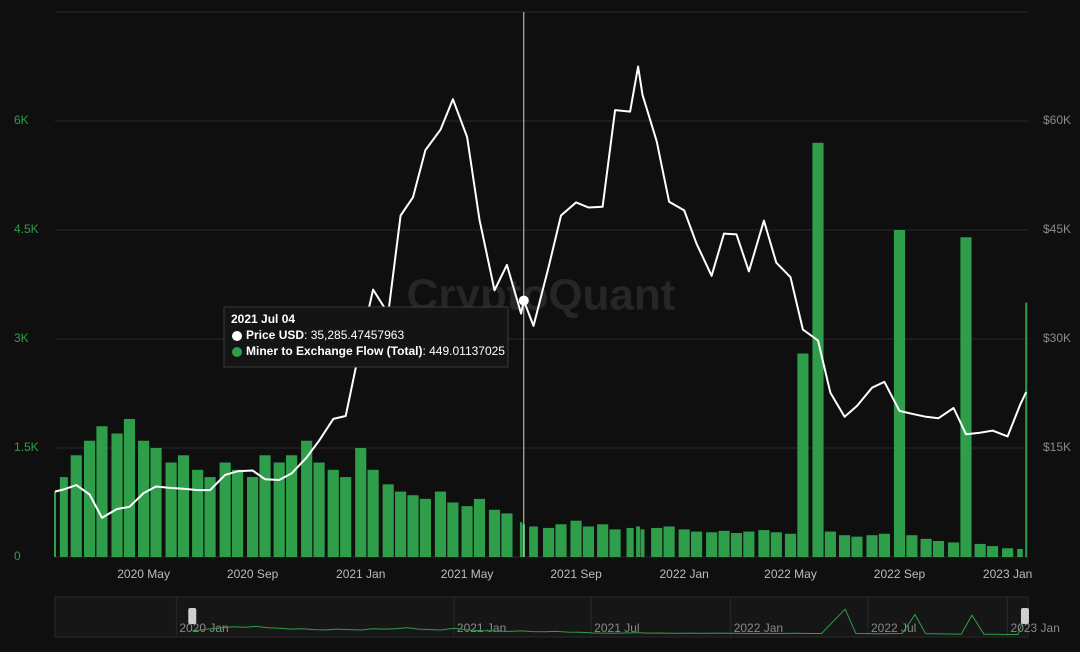  Describe the element at coordinates (467, 574) in the screenshot. I see `x-tick-label: 2021 May` at that location.